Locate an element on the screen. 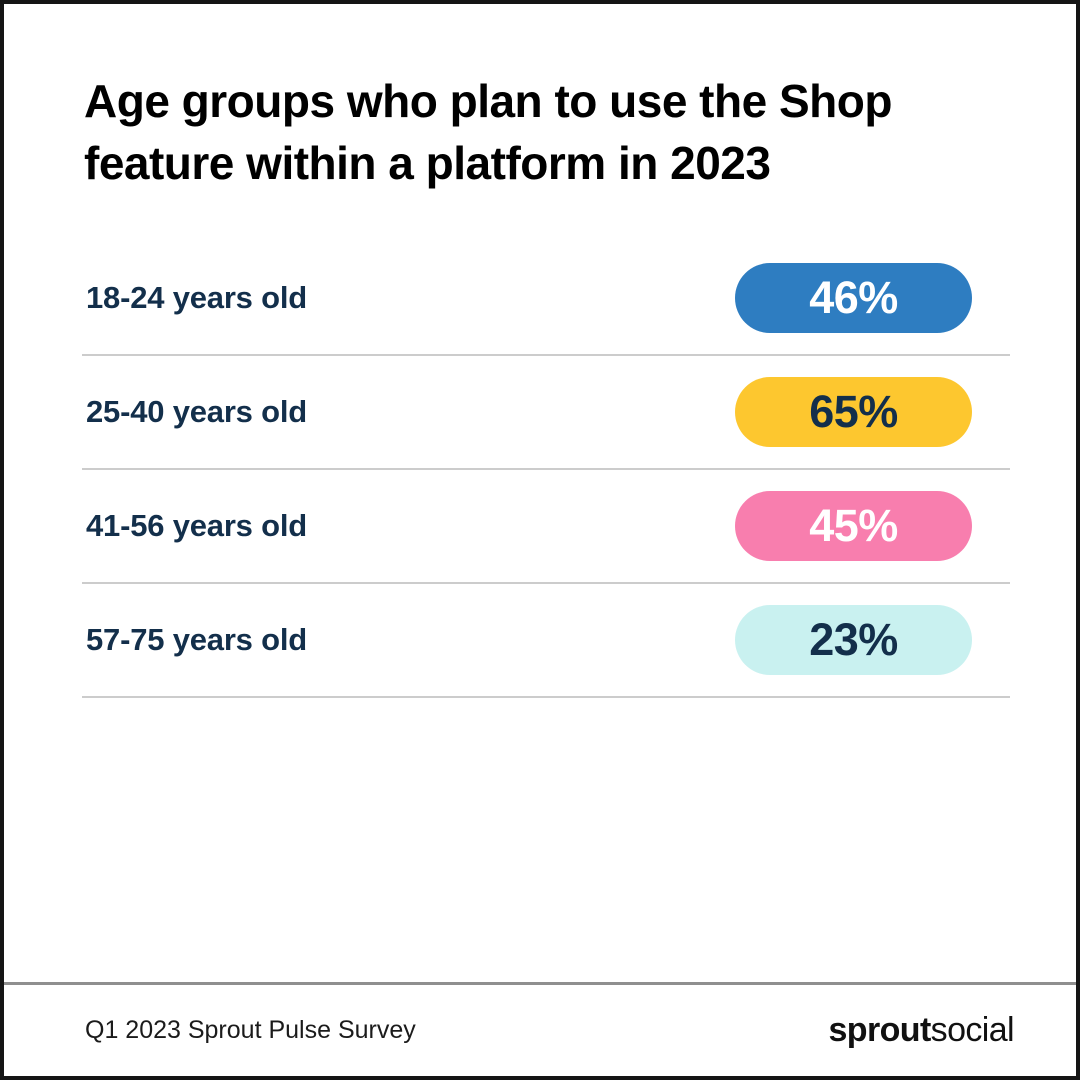 This screenshot has height=1080, width=1080. source-text: Q1 2023 Sprout Pulse Survey is located at coordinates (250, 1030).